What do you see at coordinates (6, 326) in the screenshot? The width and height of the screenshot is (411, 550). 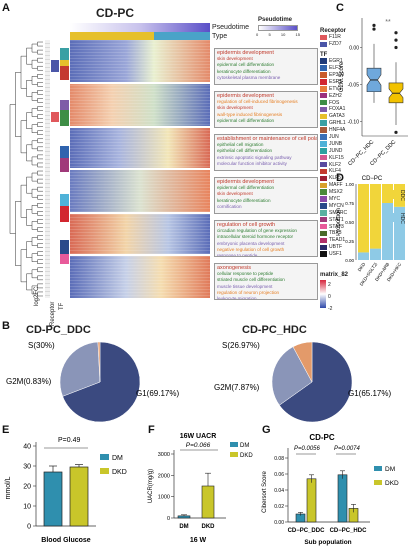 I see `panel-b-label: B` at bounding box center [6, 326].